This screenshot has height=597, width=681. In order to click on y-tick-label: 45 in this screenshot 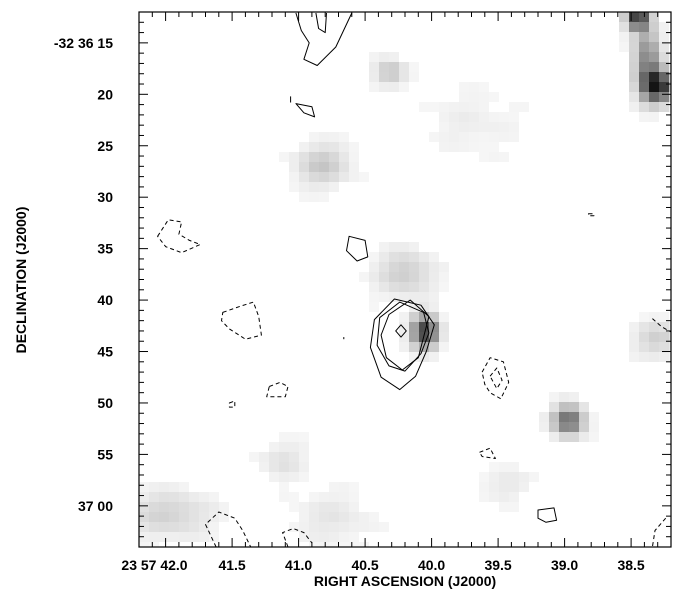, I will do `click(105, 352)`.